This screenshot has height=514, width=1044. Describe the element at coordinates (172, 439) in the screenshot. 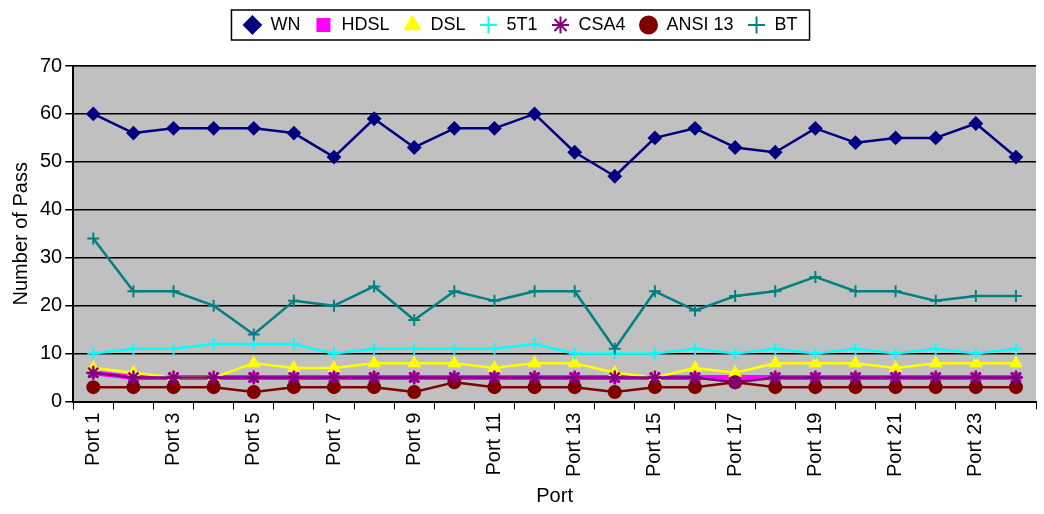

I see `x-tick-label: Port 3` at that location.